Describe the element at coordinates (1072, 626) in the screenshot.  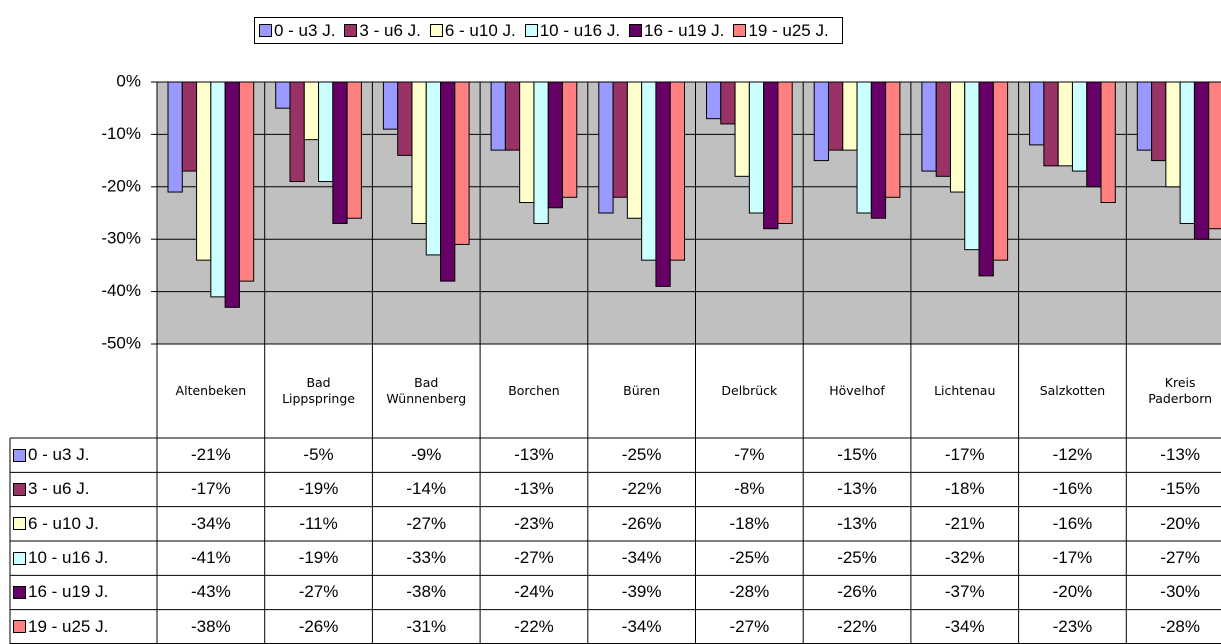
I see `table-cell: -23%` at that location.